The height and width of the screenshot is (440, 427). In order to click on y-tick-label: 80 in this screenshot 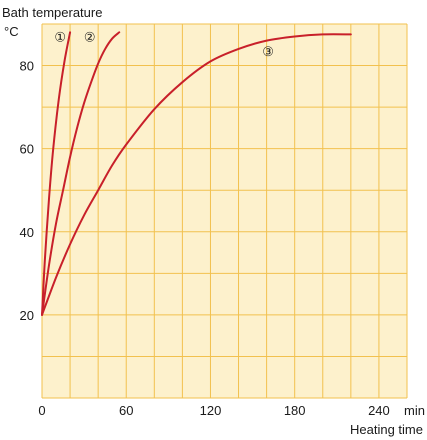, I will do `click(27, 66)`.